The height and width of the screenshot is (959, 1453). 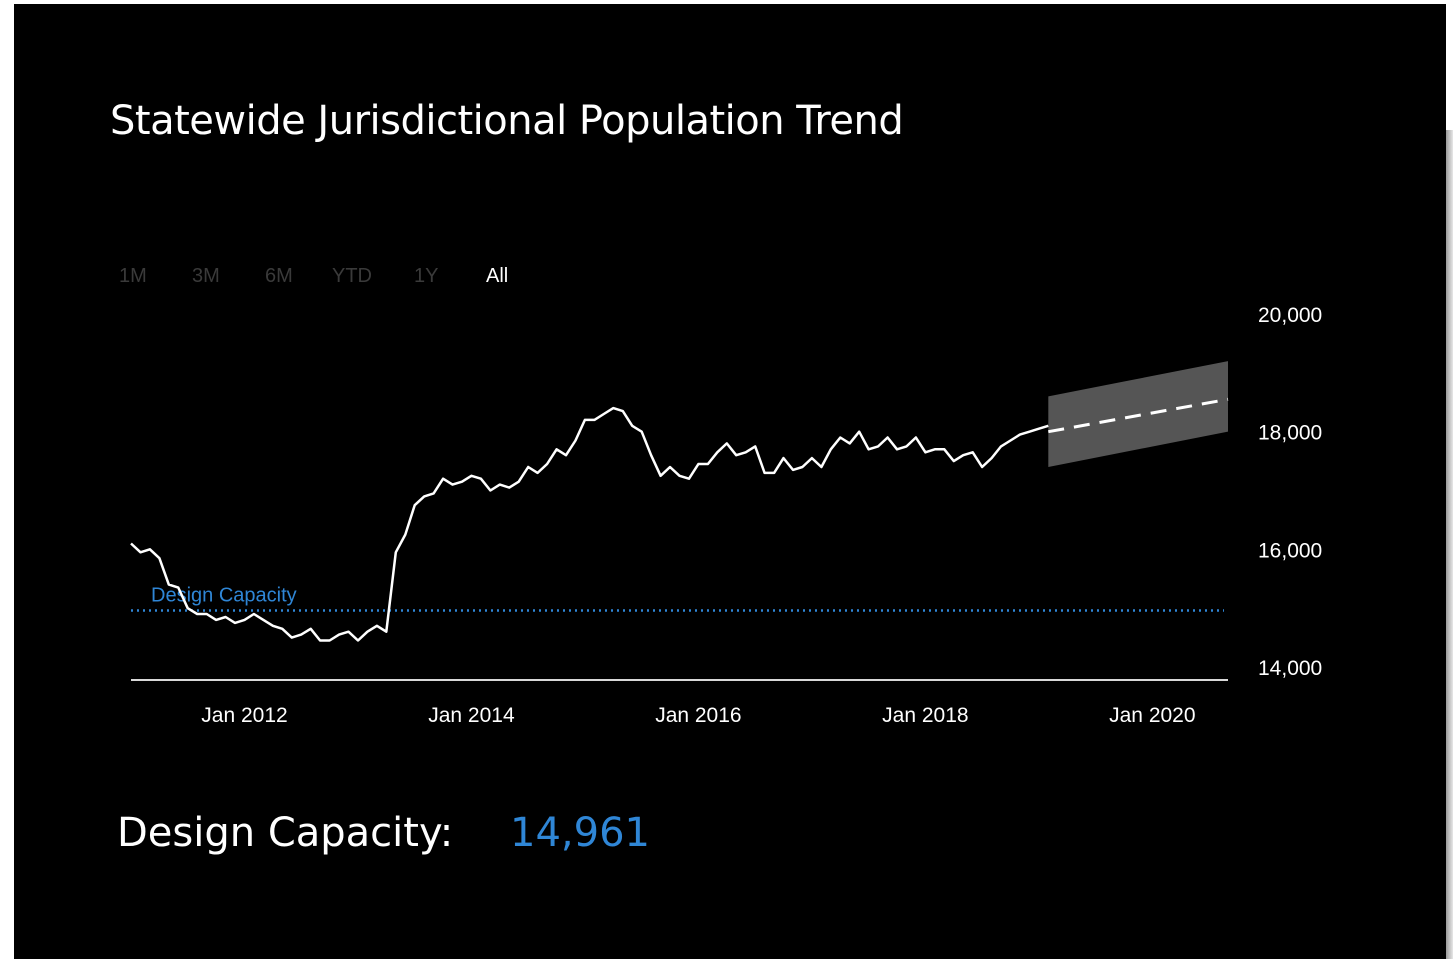 What do you see at coordinates (1138, 415) in the screenshot?
I see `forecast-series-line` at bounding box center [1138, 415].